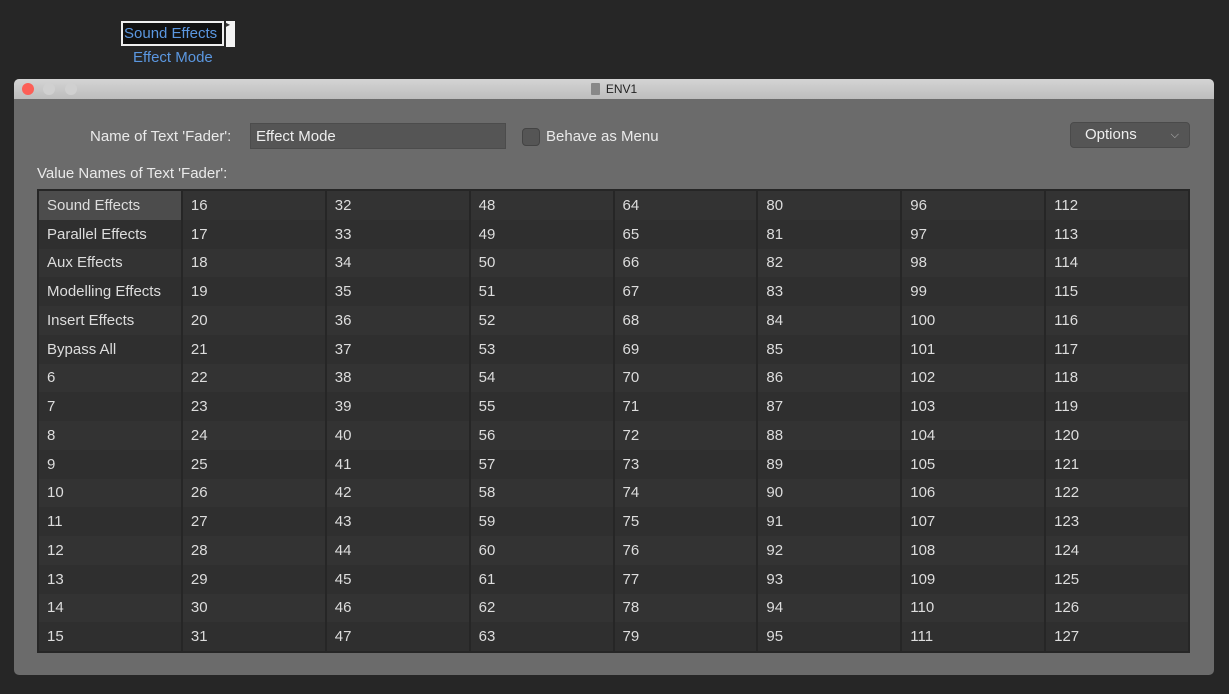 This screenshot has width=1229, height=694. What do you see at coordinates (71, 89) in the screenshot?
I see `zoom-button` at bounding box center [71, 89].